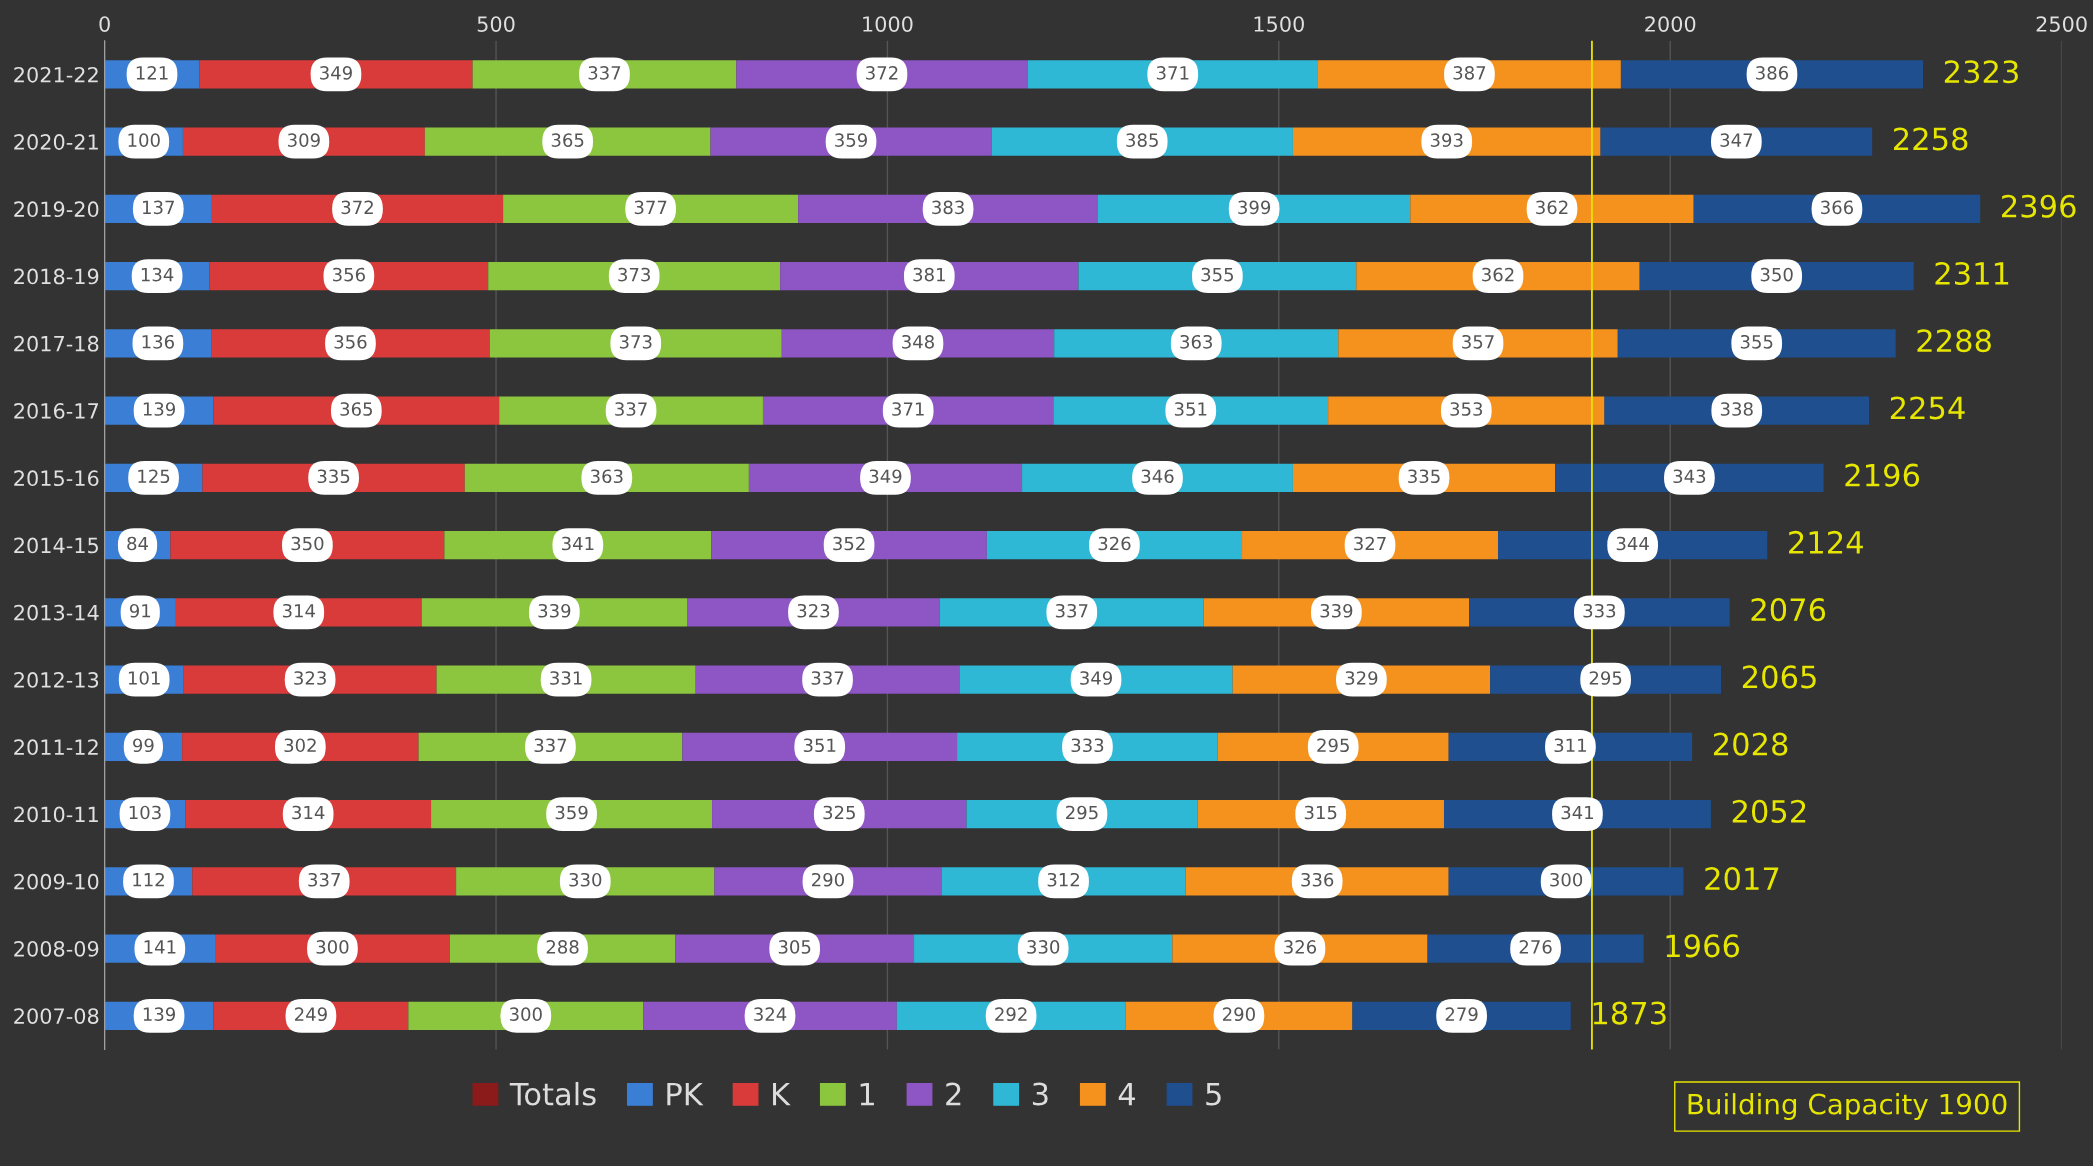 This screenshot has height=1166, width=2093. What do you see at coordinates (1837, 207) in the screenshot?
I see `data-label: 366` at bounding box center [1837, 207].